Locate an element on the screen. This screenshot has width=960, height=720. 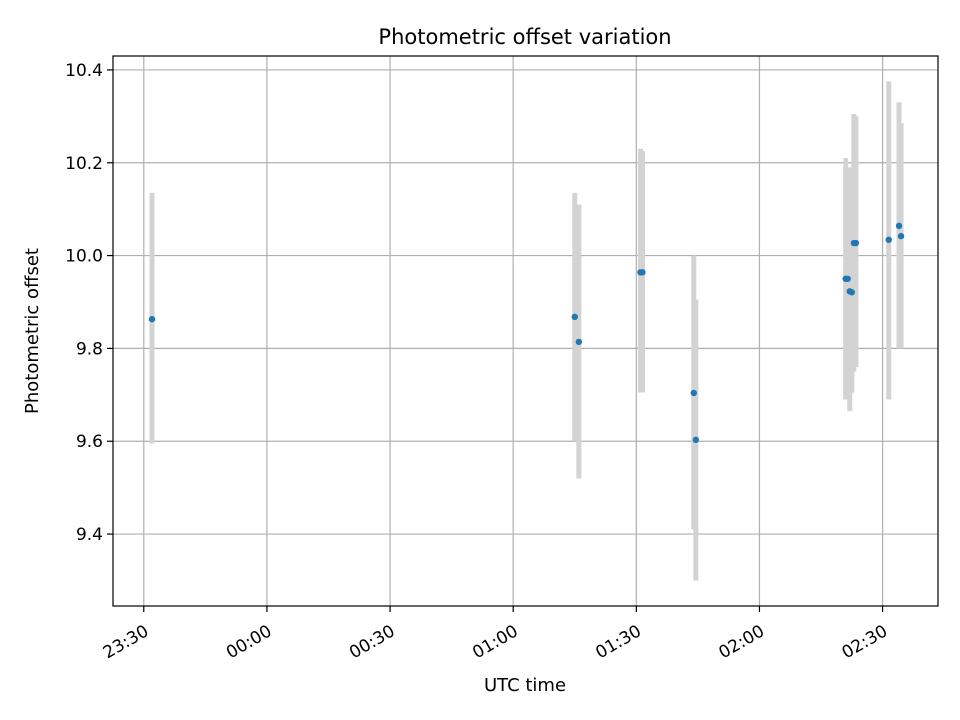
y-tick-label: 10.2 is located at coordinates (84, 164).